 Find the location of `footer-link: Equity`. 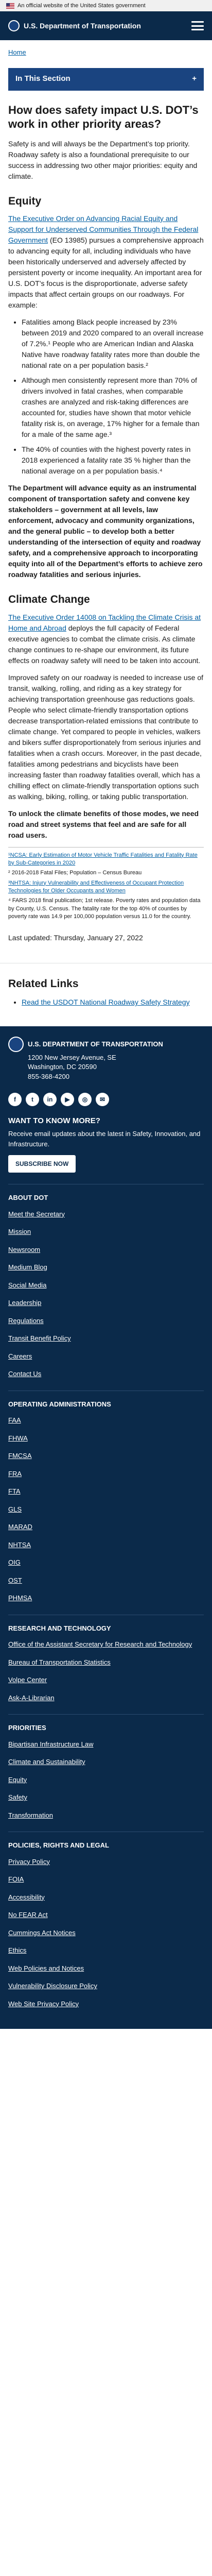

footer-link: Equity is located at coordinates (17, 1779).